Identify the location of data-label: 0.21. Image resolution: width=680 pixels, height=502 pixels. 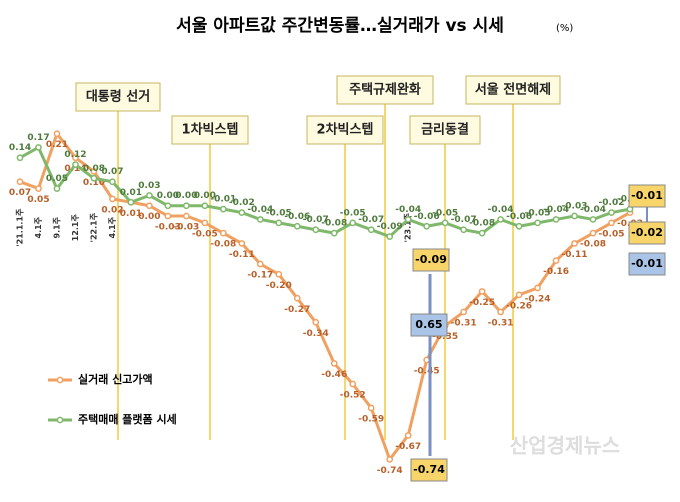
(57, 145).